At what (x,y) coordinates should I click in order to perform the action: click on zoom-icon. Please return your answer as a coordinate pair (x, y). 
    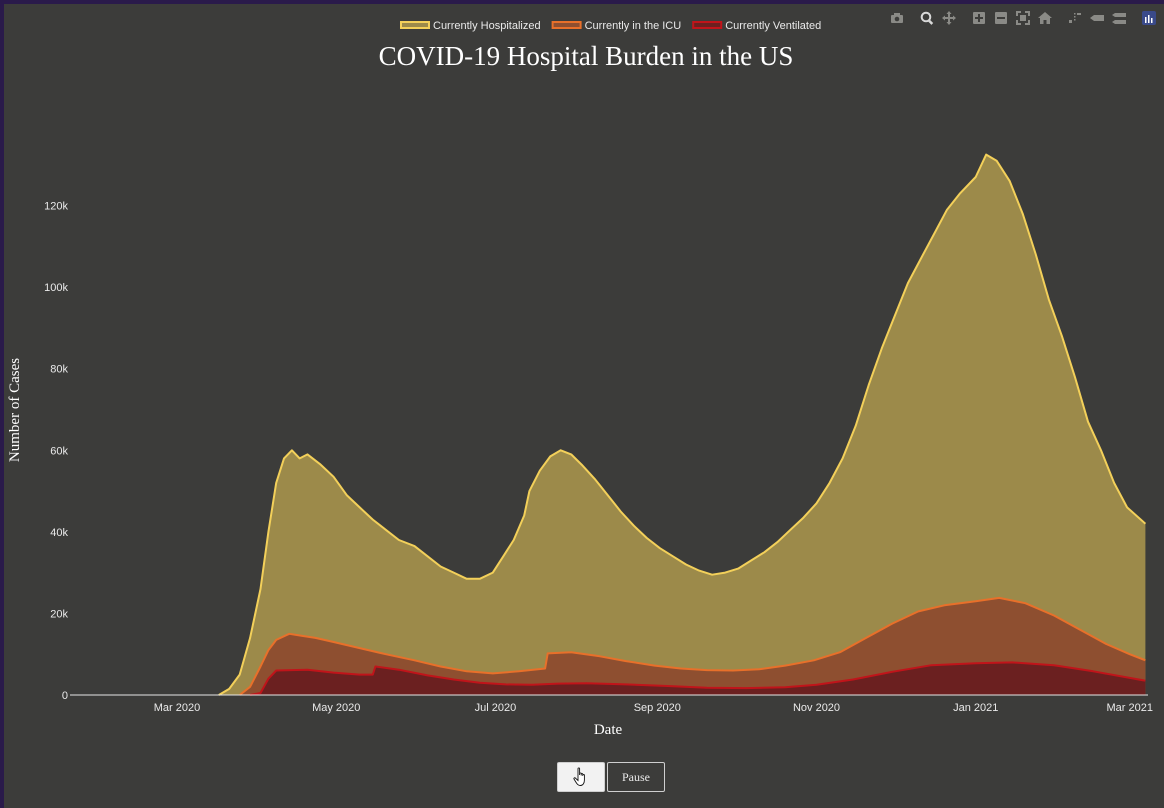
    Looking at the image, I should click on (927, 18).